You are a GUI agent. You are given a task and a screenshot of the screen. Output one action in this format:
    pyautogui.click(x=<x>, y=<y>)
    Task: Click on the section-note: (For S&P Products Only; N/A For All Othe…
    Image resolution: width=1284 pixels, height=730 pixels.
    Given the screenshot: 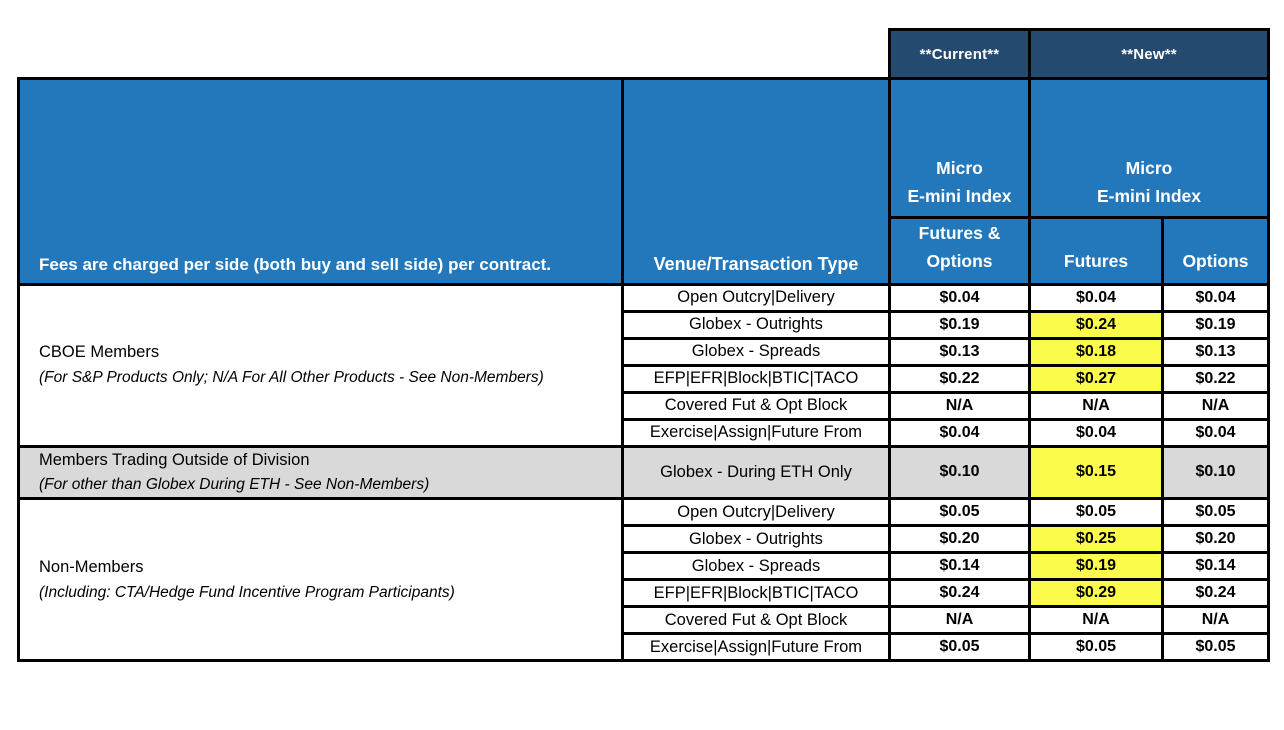 What is the action you would take?
    pyautogui.click(x=291, y=377)
    